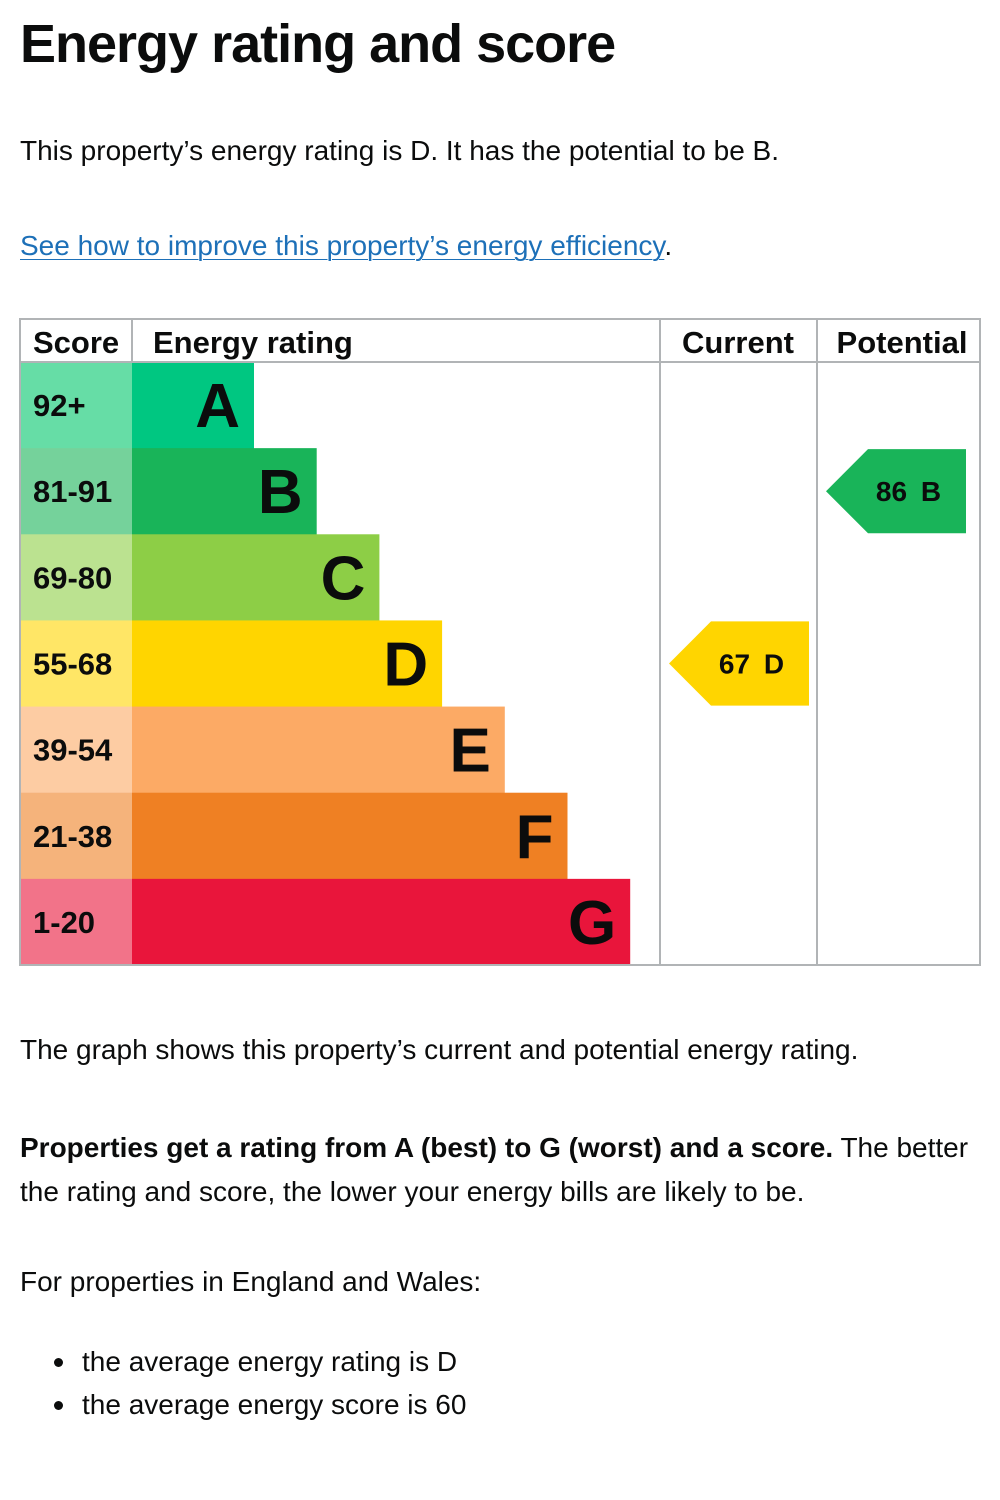  What do you see at coordinates (73, 750) in the screenshot?
I see `score-label-e: 39-54` at bounding box center [73, 750].